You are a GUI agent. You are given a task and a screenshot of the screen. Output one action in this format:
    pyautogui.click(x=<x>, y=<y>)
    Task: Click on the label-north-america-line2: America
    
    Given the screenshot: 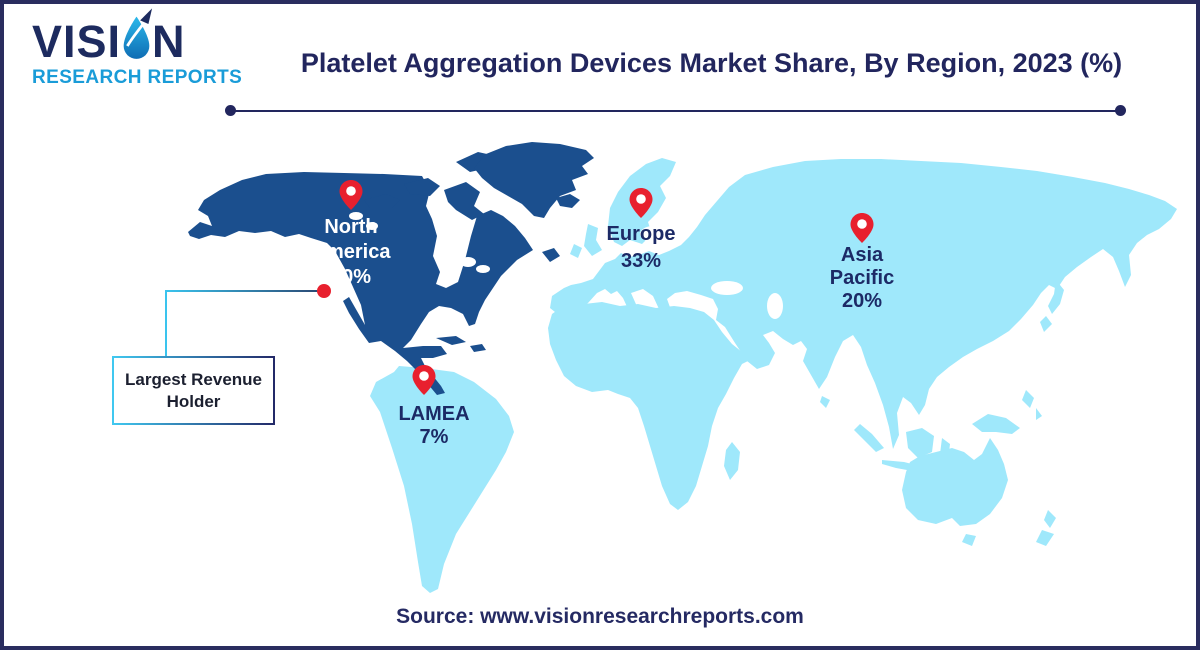 What is the action you would take?
    pyautogui.click(x=351, y=252)
    